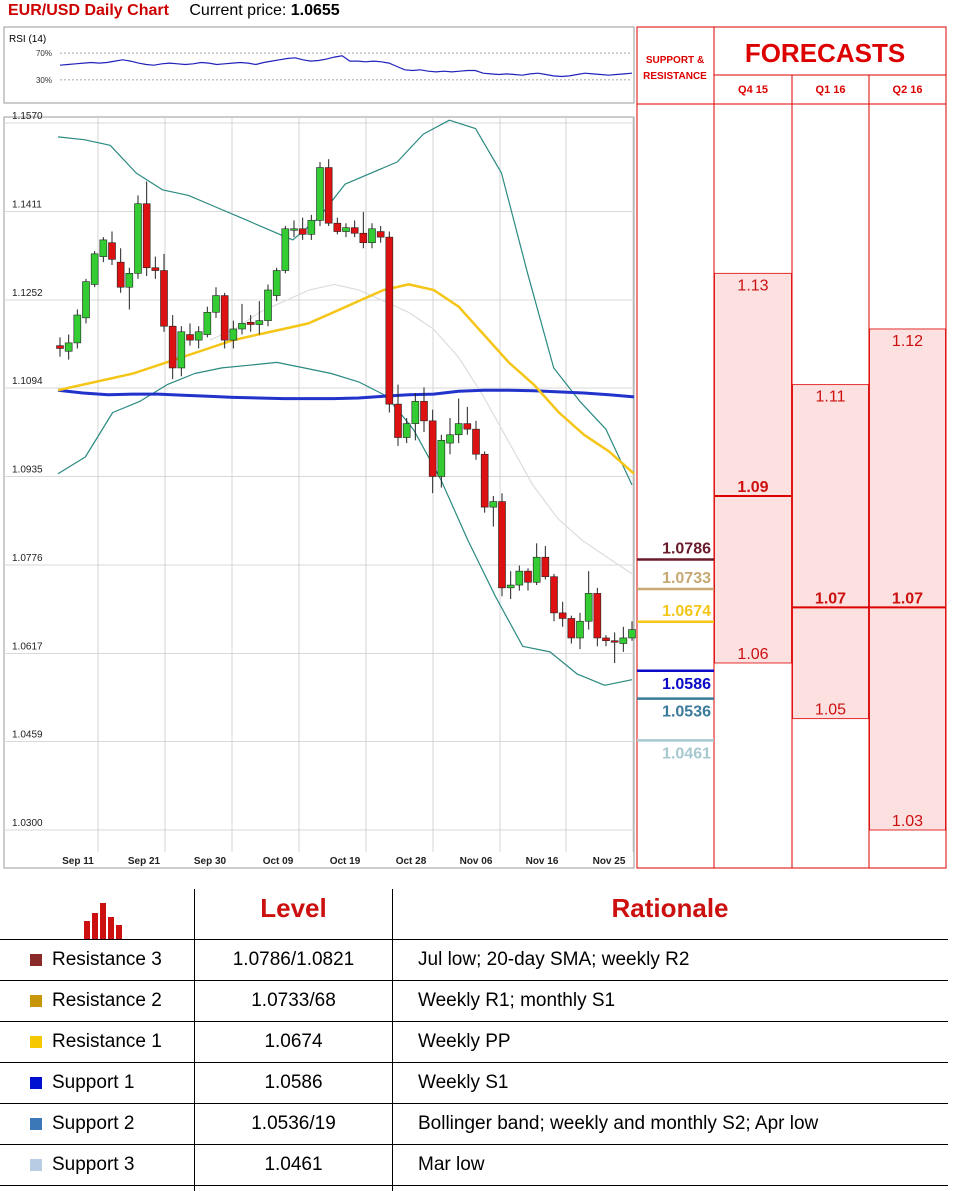 The height and width of the screenshot is (1191, 956). What do you see at coordinates (686, 578) in the screenshot?
I see `sr-level-label: 1.0733` at bounding box center [686, 578].